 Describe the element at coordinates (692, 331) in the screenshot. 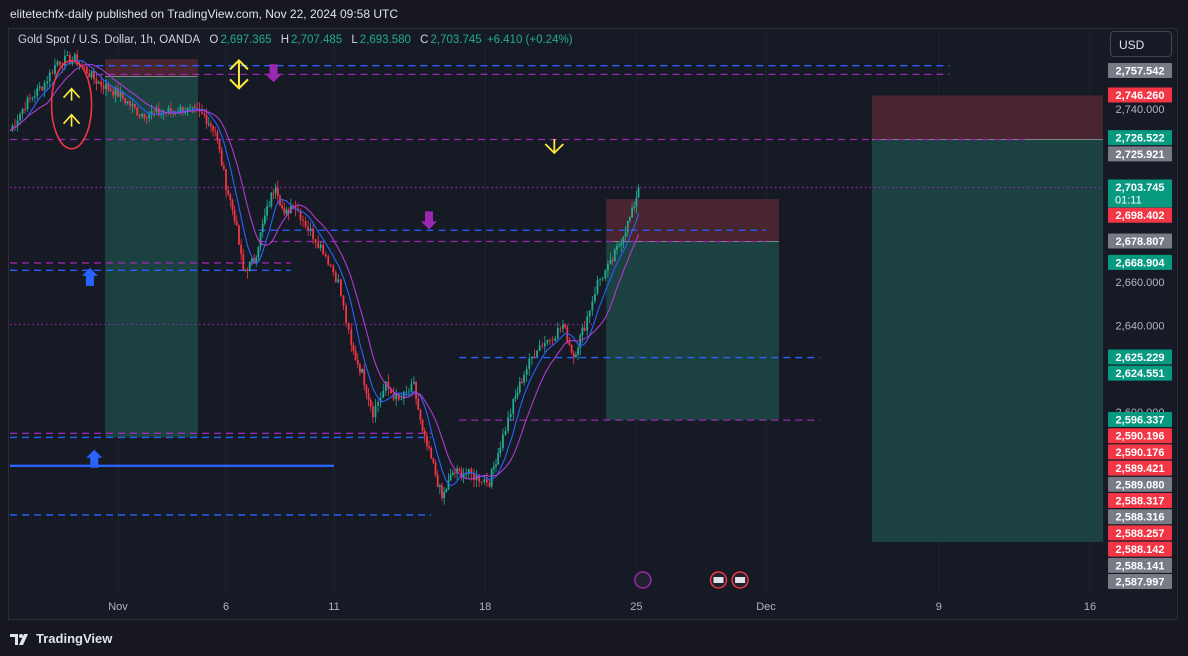

I see `profit-zone` at that location.